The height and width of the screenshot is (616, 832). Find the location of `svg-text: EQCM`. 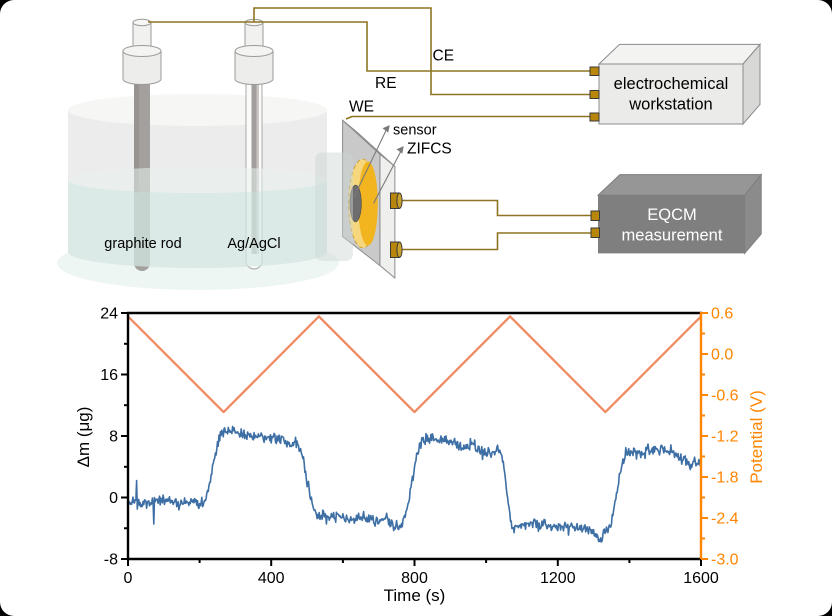

svg-text: EQCM is located at coordinates (672, 215).